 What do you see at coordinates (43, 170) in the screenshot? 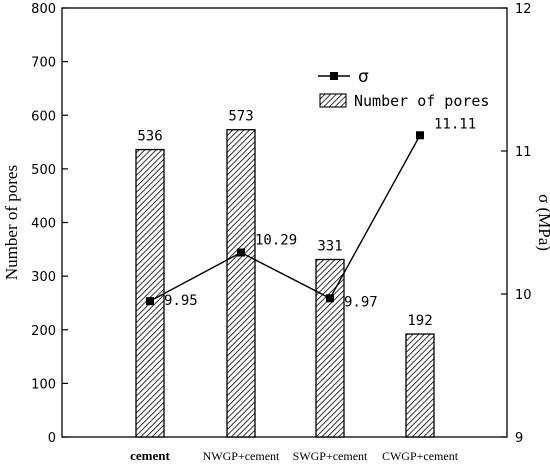
I see `y-tick-label: 500` at bounding box center [43, 170].